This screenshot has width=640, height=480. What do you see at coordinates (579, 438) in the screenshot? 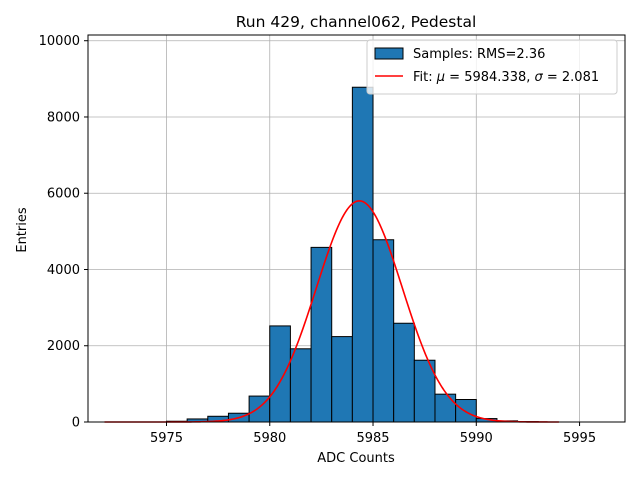
I see `x-tick-label: 5995` at bounding box center [579, 438].